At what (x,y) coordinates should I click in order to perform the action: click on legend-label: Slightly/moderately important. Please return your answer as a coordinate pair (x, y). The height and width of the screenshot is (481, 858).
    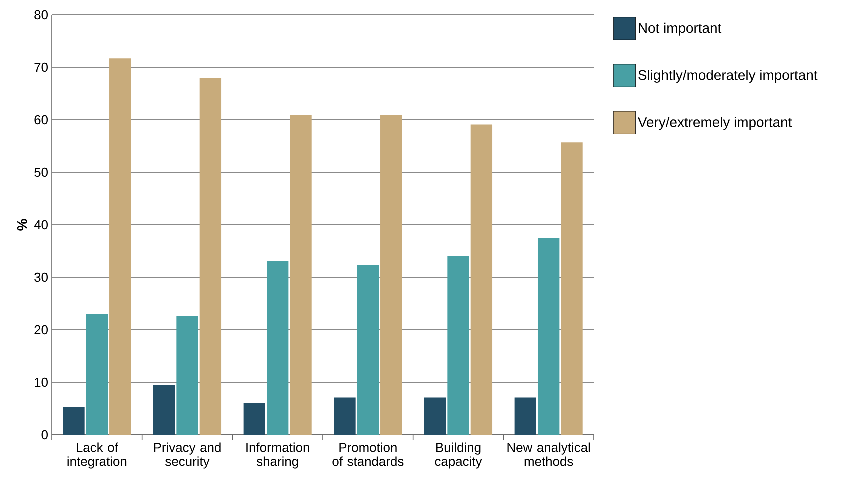
    Looking at the image, I should click on (728, 76).